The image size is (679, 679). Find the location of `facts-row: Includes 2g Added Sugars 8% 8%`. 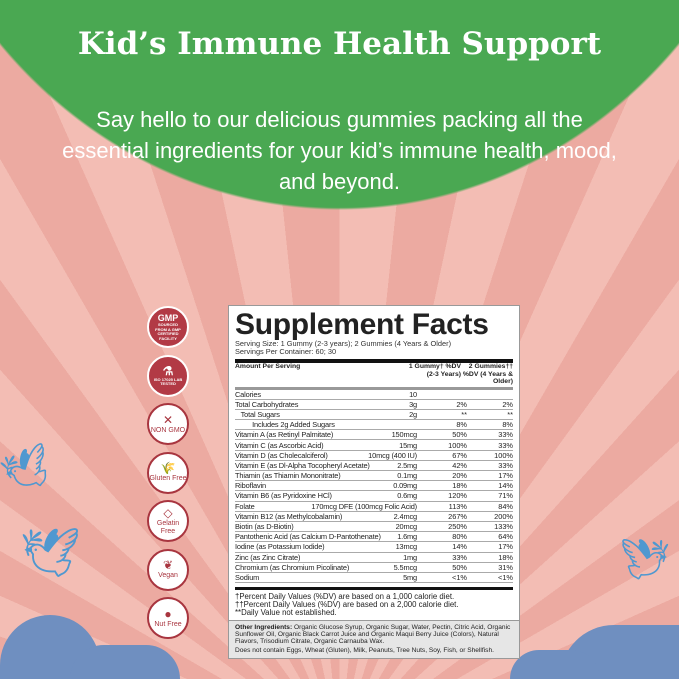

facts-row: Includes 2g Added Sugars 8% 8% is located at coordinates (374, 425).